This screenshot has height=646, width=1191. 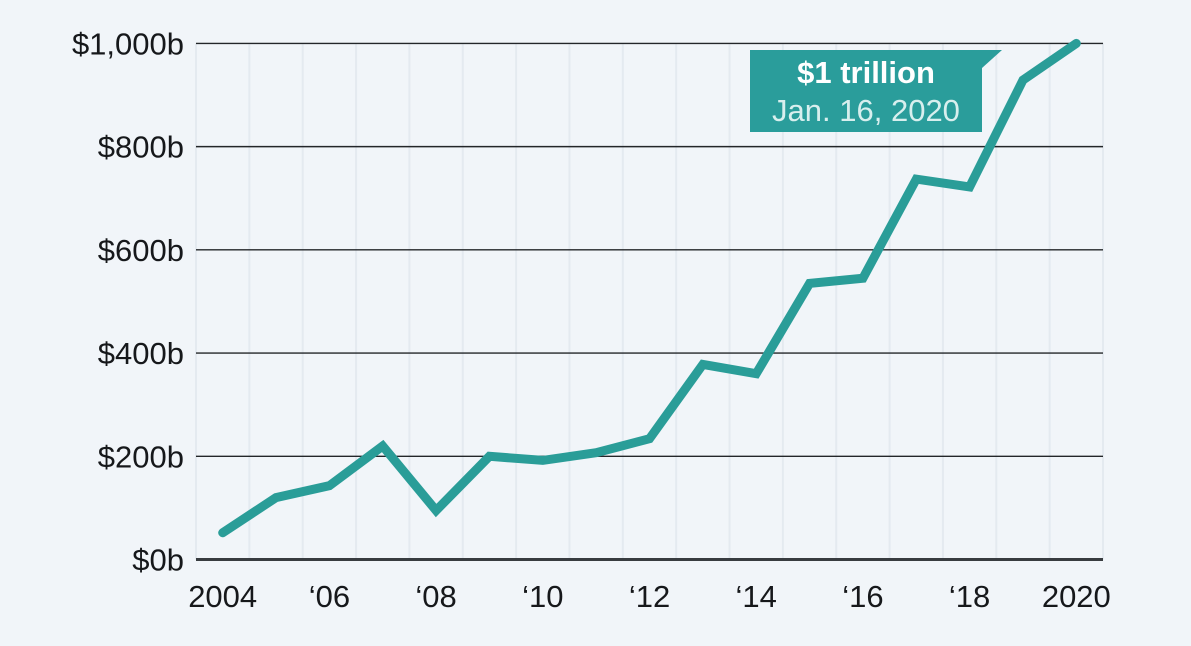 What do you see at coordinates (128, 301) in the screenshot?
I see `y-axis-tick-labels: $0b $200b $400b $600b $800b $1,000b` at bounding box center [128, 301].